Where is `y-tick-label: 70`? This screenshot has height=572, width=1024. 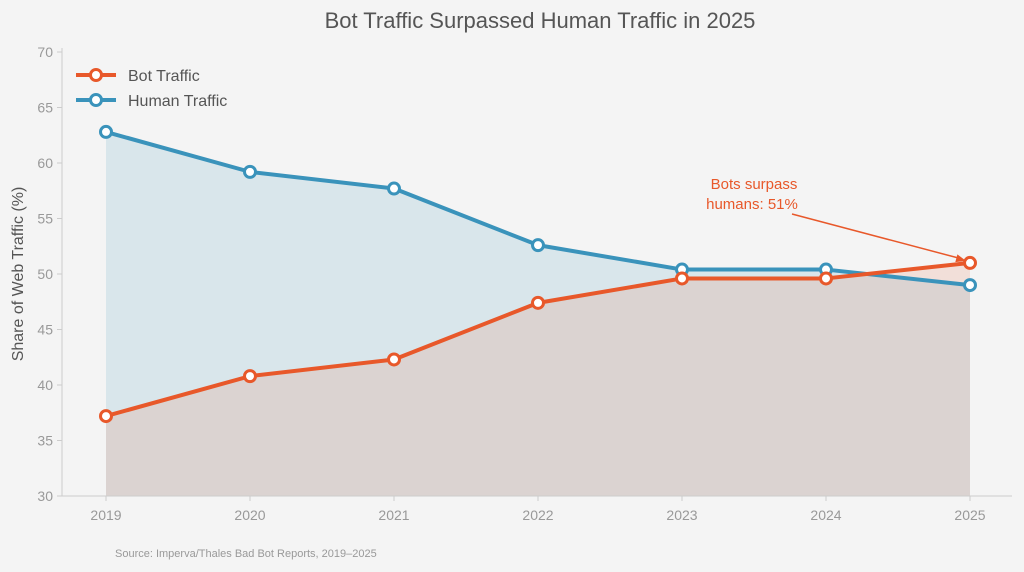
y-tick-label: 70 is located at coordinates (45, 52).